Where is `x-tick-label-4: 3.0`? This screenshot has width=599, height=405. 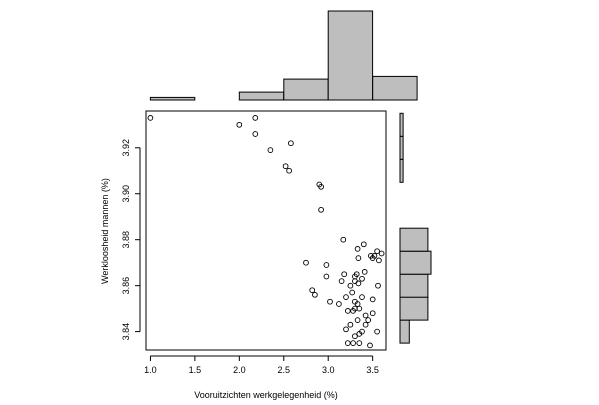 x-tick-label-4: 3.0 is located at coordinates (328, 370).